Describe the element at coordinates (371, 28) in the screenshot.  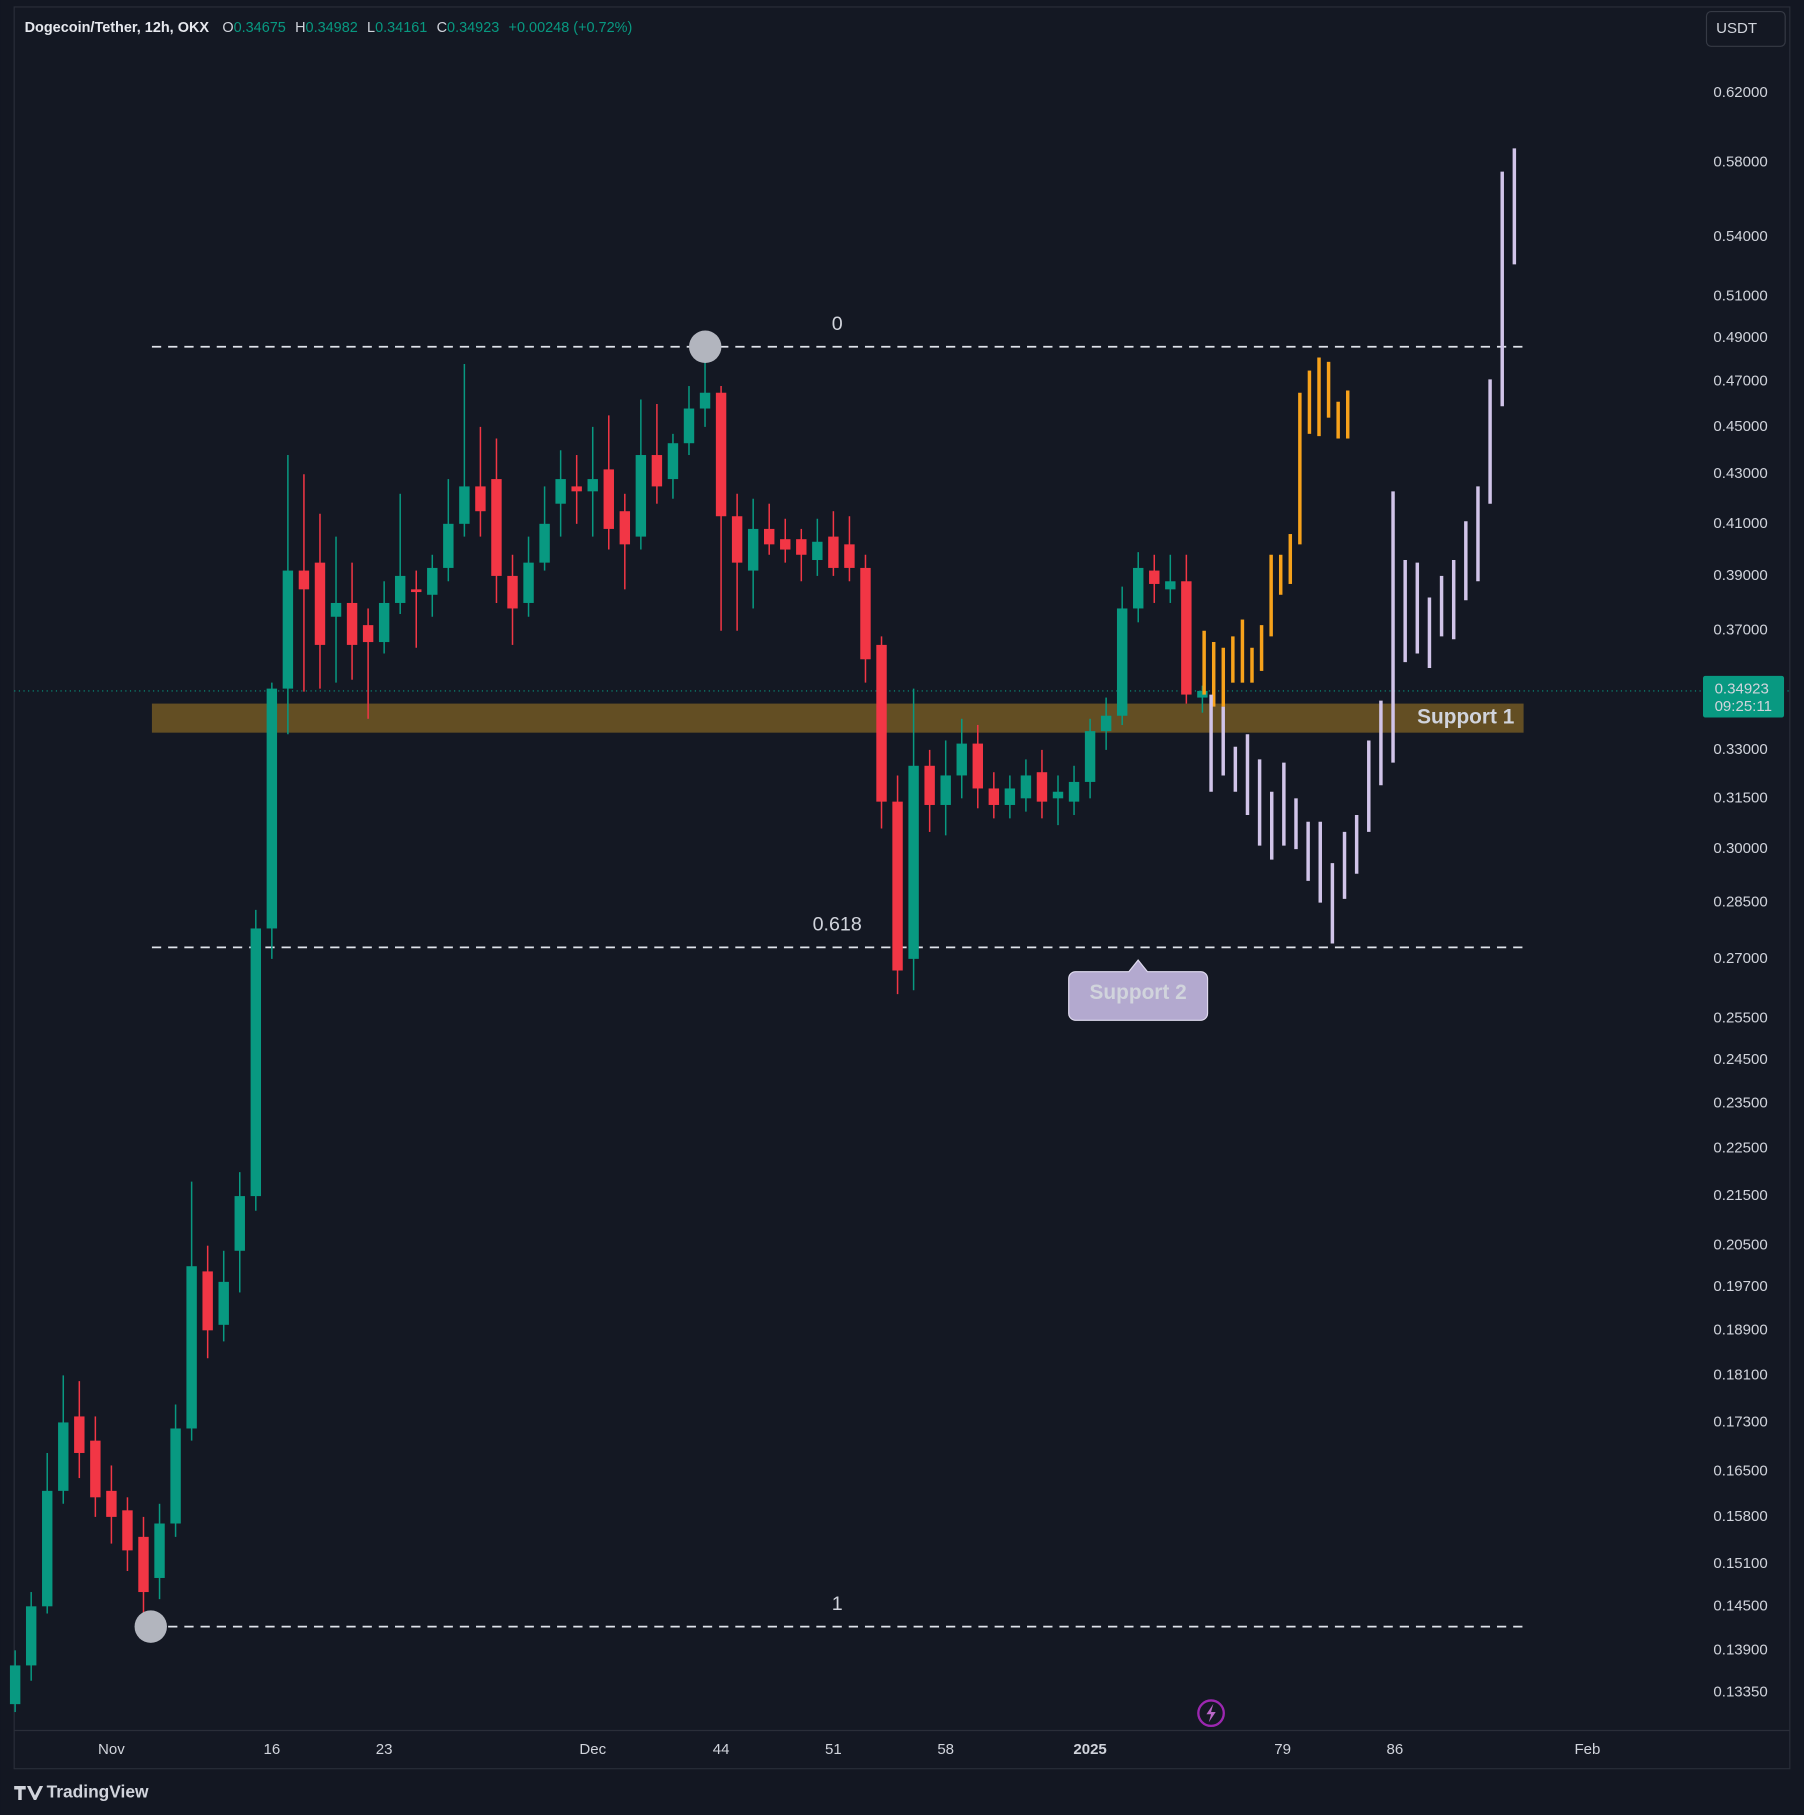
I see `ohlc-key: L` at that location.